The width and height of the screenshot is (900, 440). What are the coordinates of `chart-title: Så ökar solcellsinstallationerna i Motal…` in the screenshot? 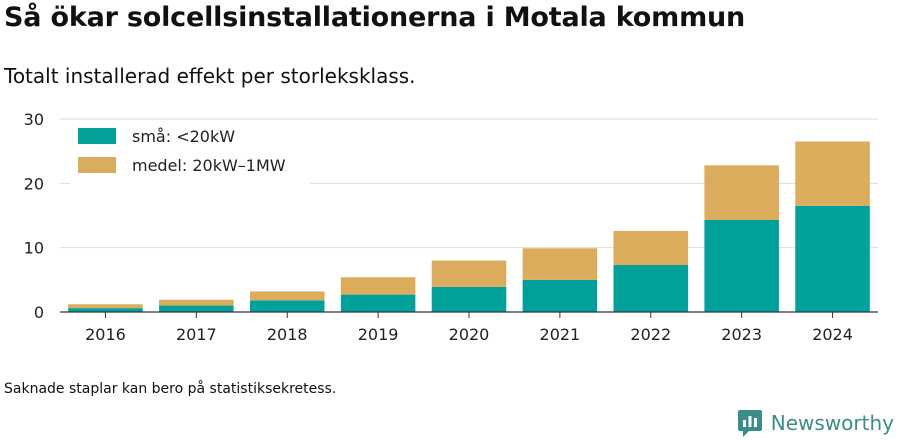 It's located at (375, 17).